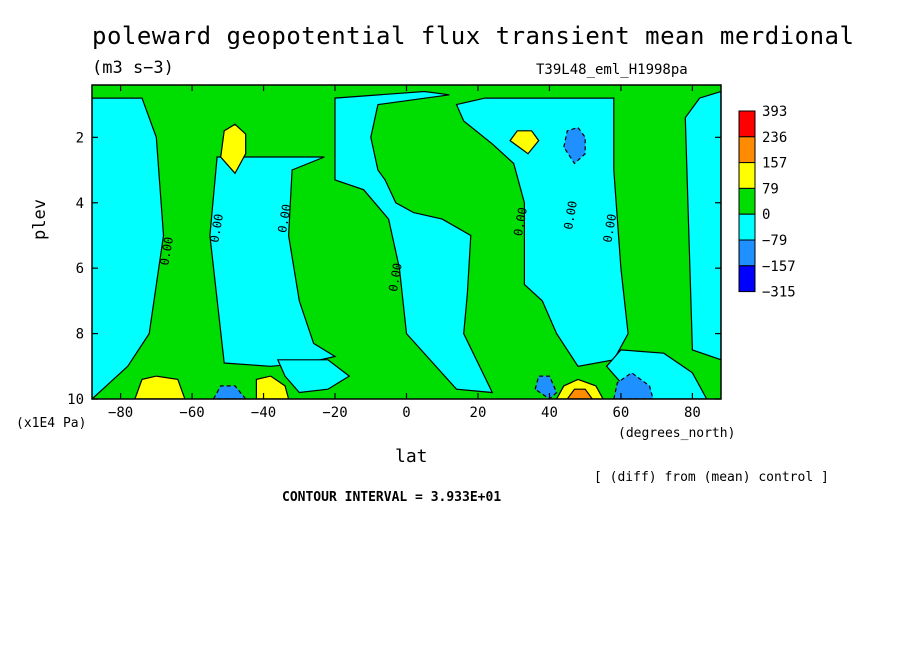 Image resolution: width=904 pixels, height=654 pixels. Describe the element at coordinates (612, 70) in the screenshot. I see `run-label: T39L48_eml_H1998pa` at that location.